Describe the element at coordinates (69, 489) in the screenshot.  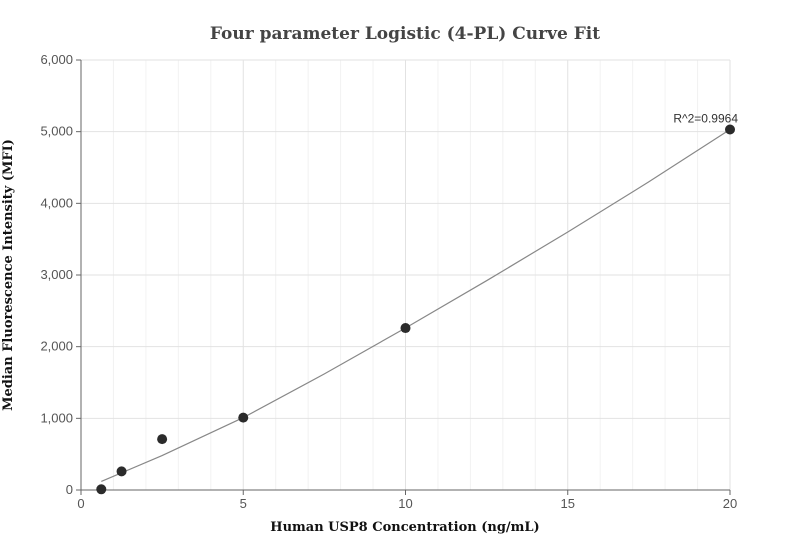
I see `y-tick-label: 0` at that location.